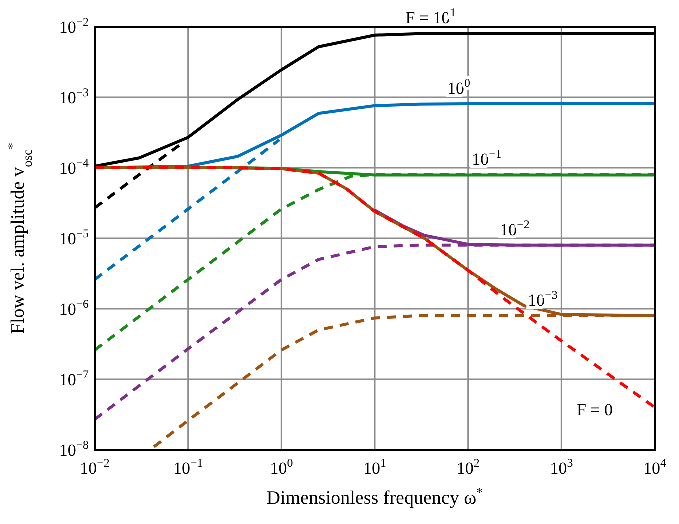 Image resolution: width=679 pixels, height=524 pixels. What do you see at coordinates (74, 25) in the screenshot?
I see `y-tick-label: 10$^{−2}$` at bounding box center [74, 25].